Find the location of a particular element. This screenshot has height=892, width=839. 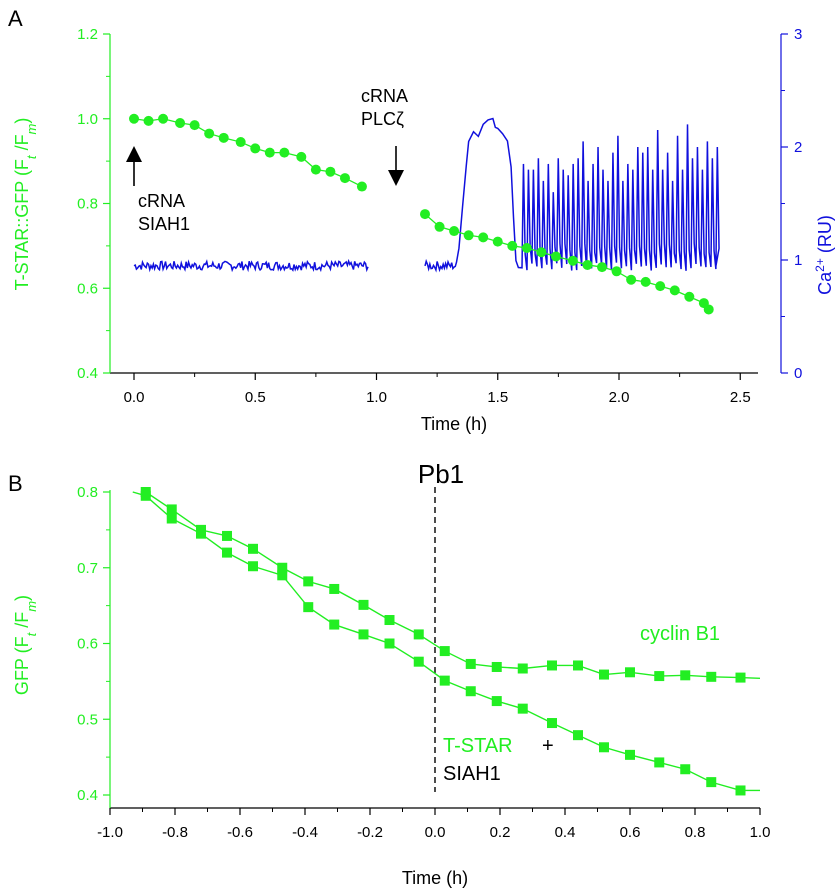

siah1-arrow is located at coordinates (134, 166).